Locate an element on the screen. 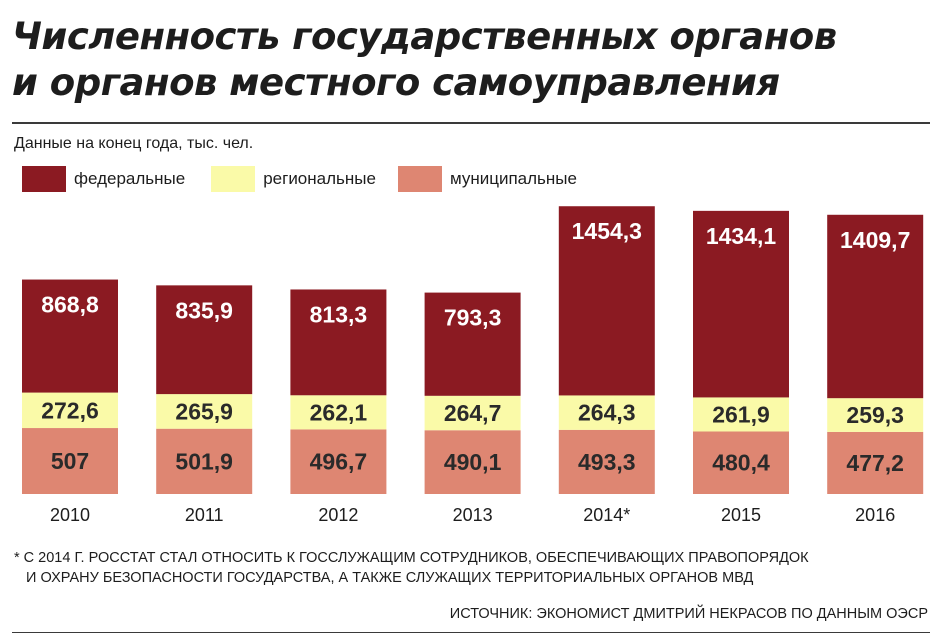 The image size is (942, 640). legend-item-federal: федеральные is located at coordinates (103, 179).